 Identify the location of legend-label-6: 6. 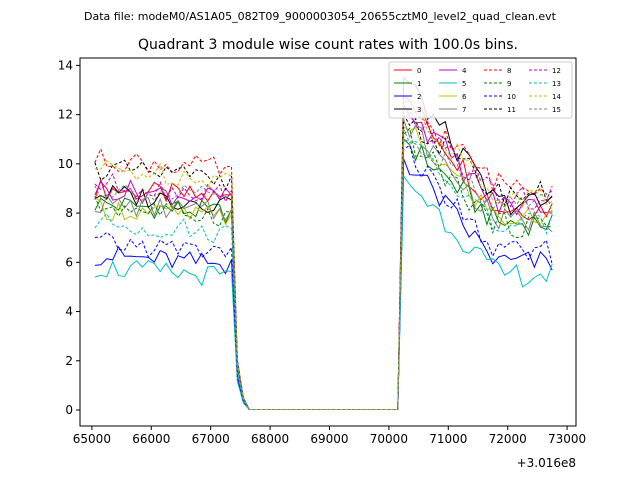
(464, 97).